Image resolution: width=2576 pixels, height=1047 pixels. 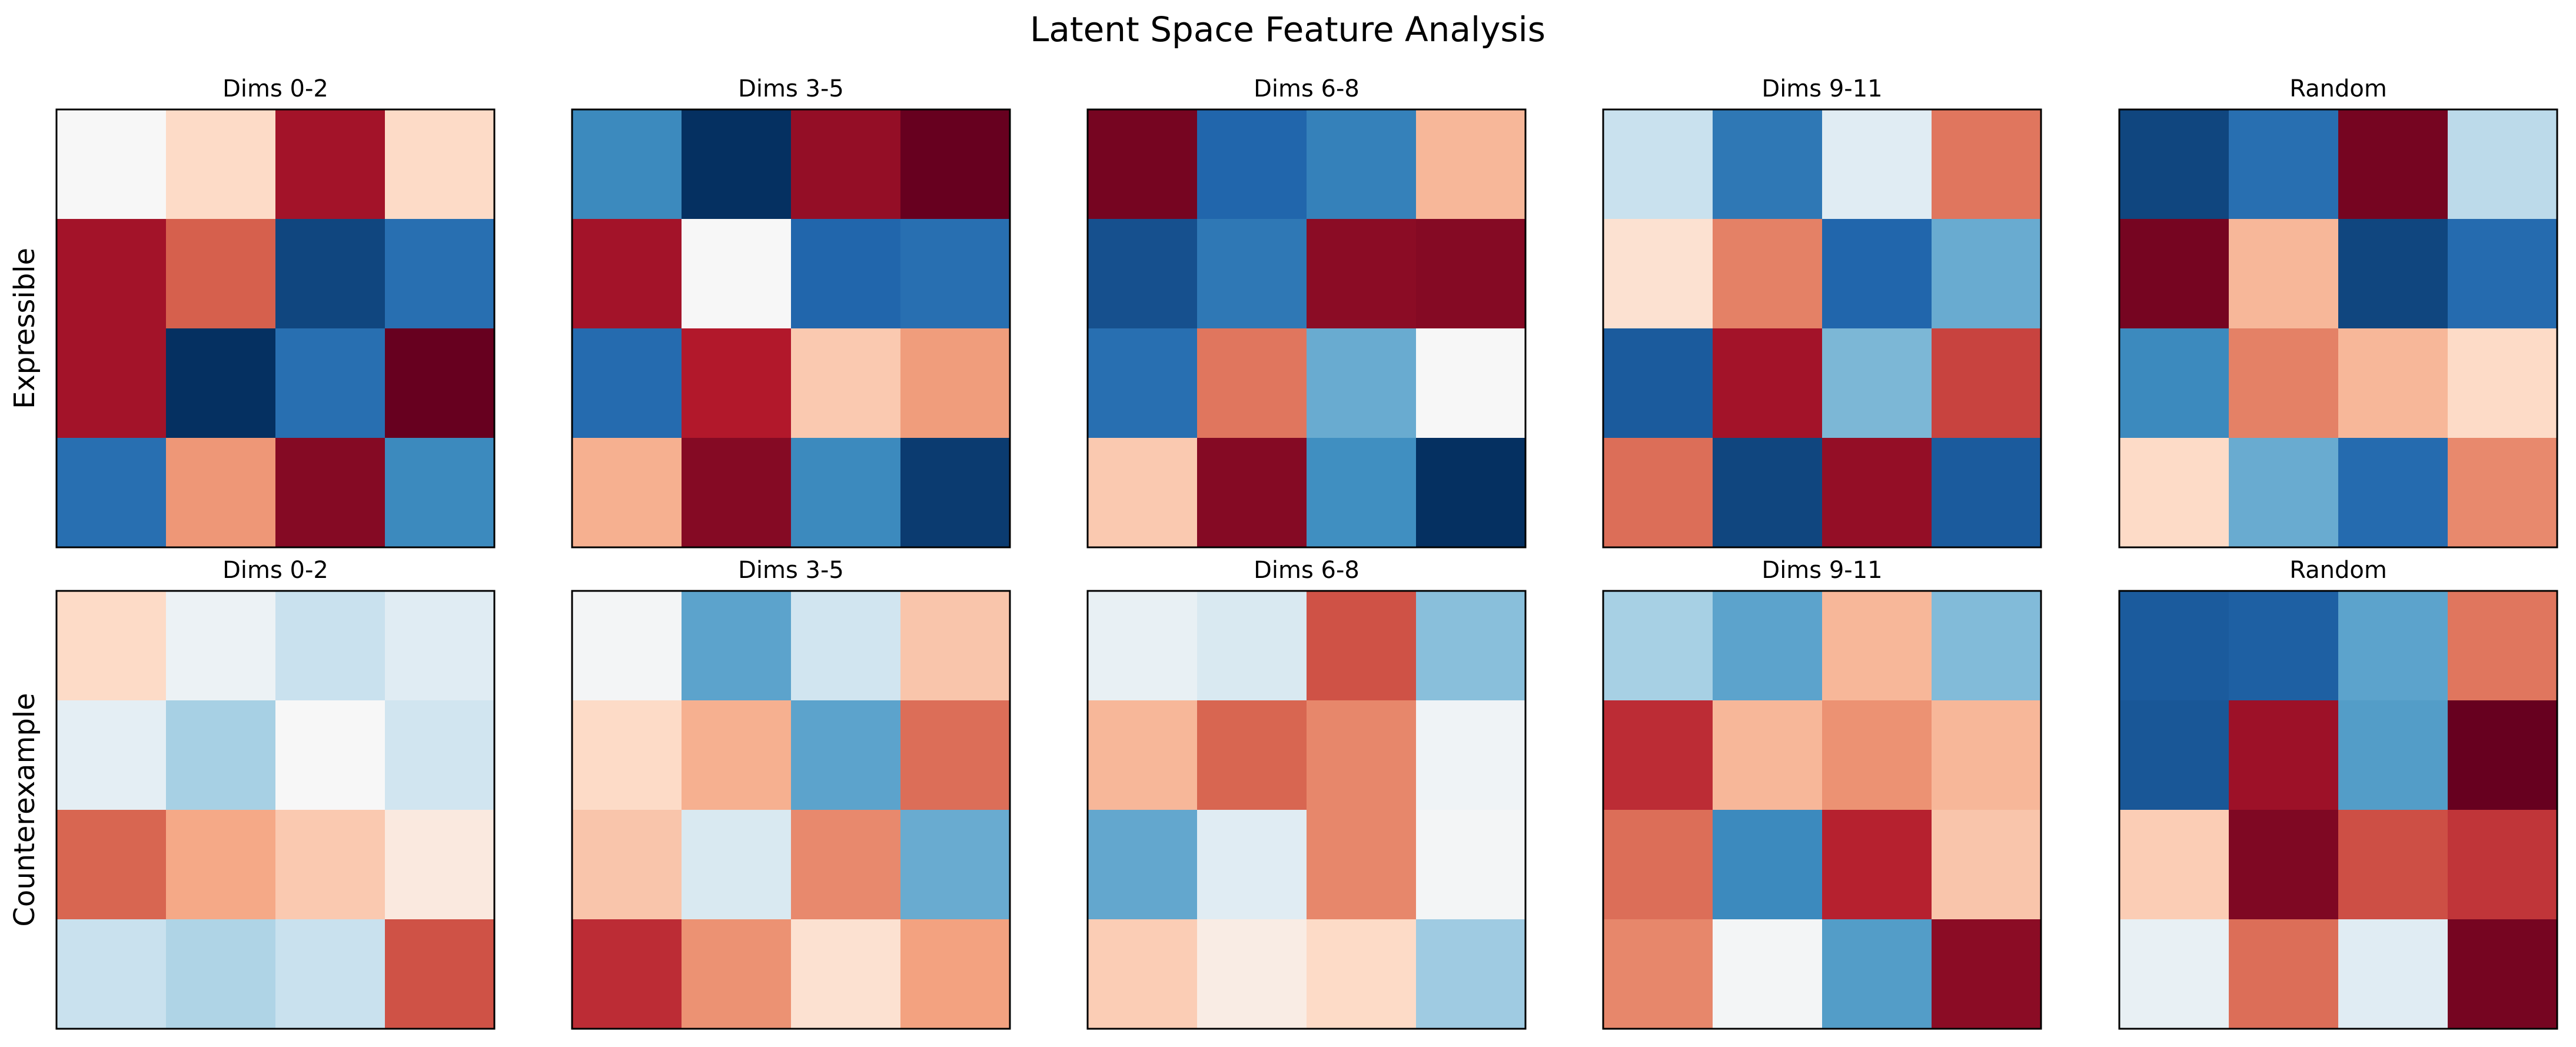 I want to click on panel-title: Dims 0-2, so click(x=275, y=570).